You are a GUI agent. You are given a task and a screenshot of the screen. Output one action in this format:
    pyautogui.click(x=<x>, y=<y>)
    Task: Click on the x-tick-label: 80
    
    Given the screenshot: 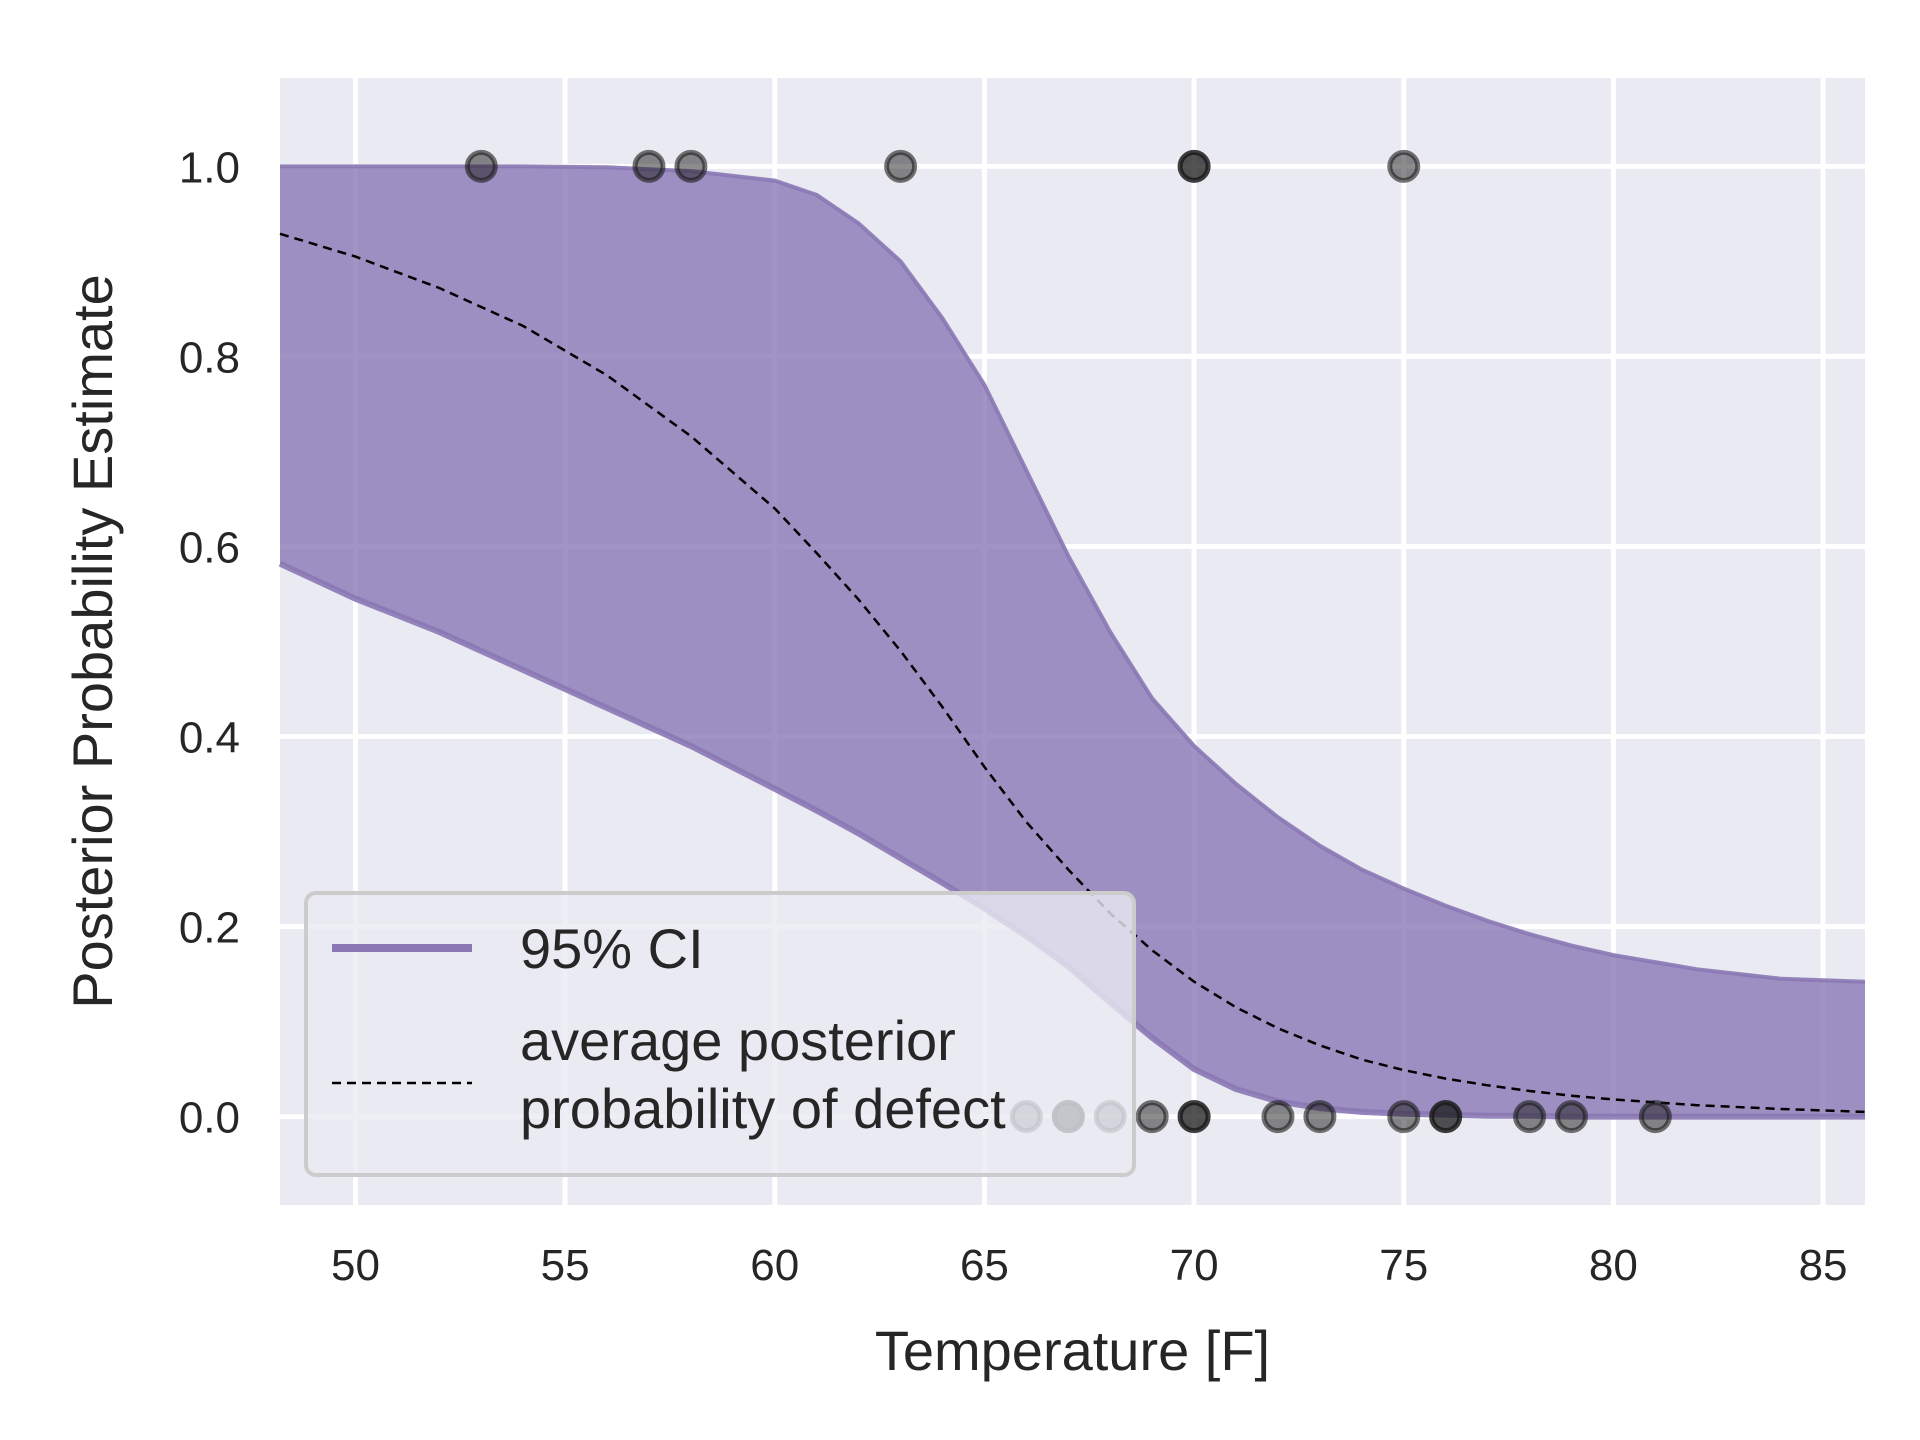 What is the action you would take?
    pyautogui.click(x=1613, y=1265)
    